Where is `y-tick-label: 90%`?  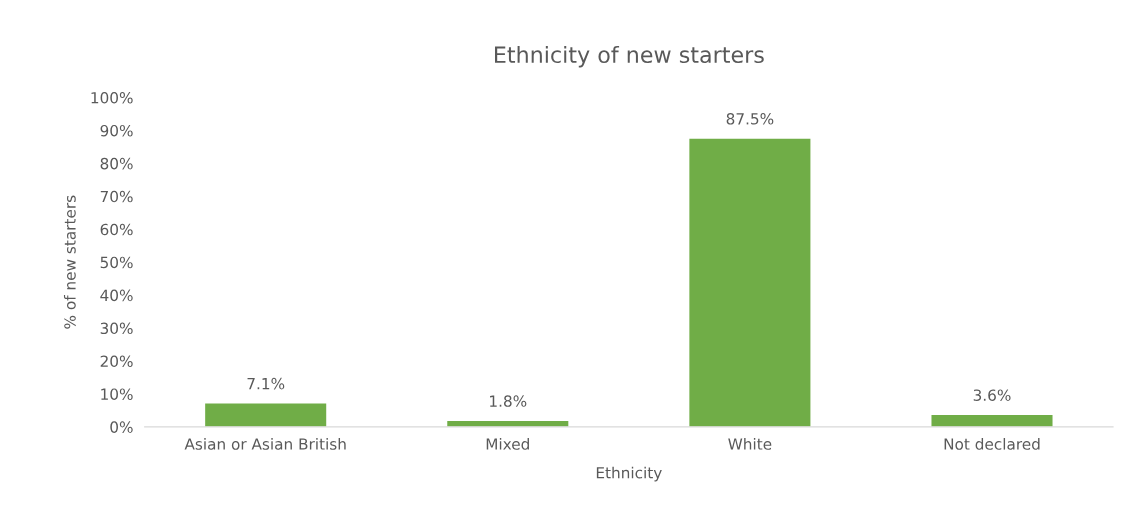 y-tick-label: 90% is located at coordinates (116, 130).